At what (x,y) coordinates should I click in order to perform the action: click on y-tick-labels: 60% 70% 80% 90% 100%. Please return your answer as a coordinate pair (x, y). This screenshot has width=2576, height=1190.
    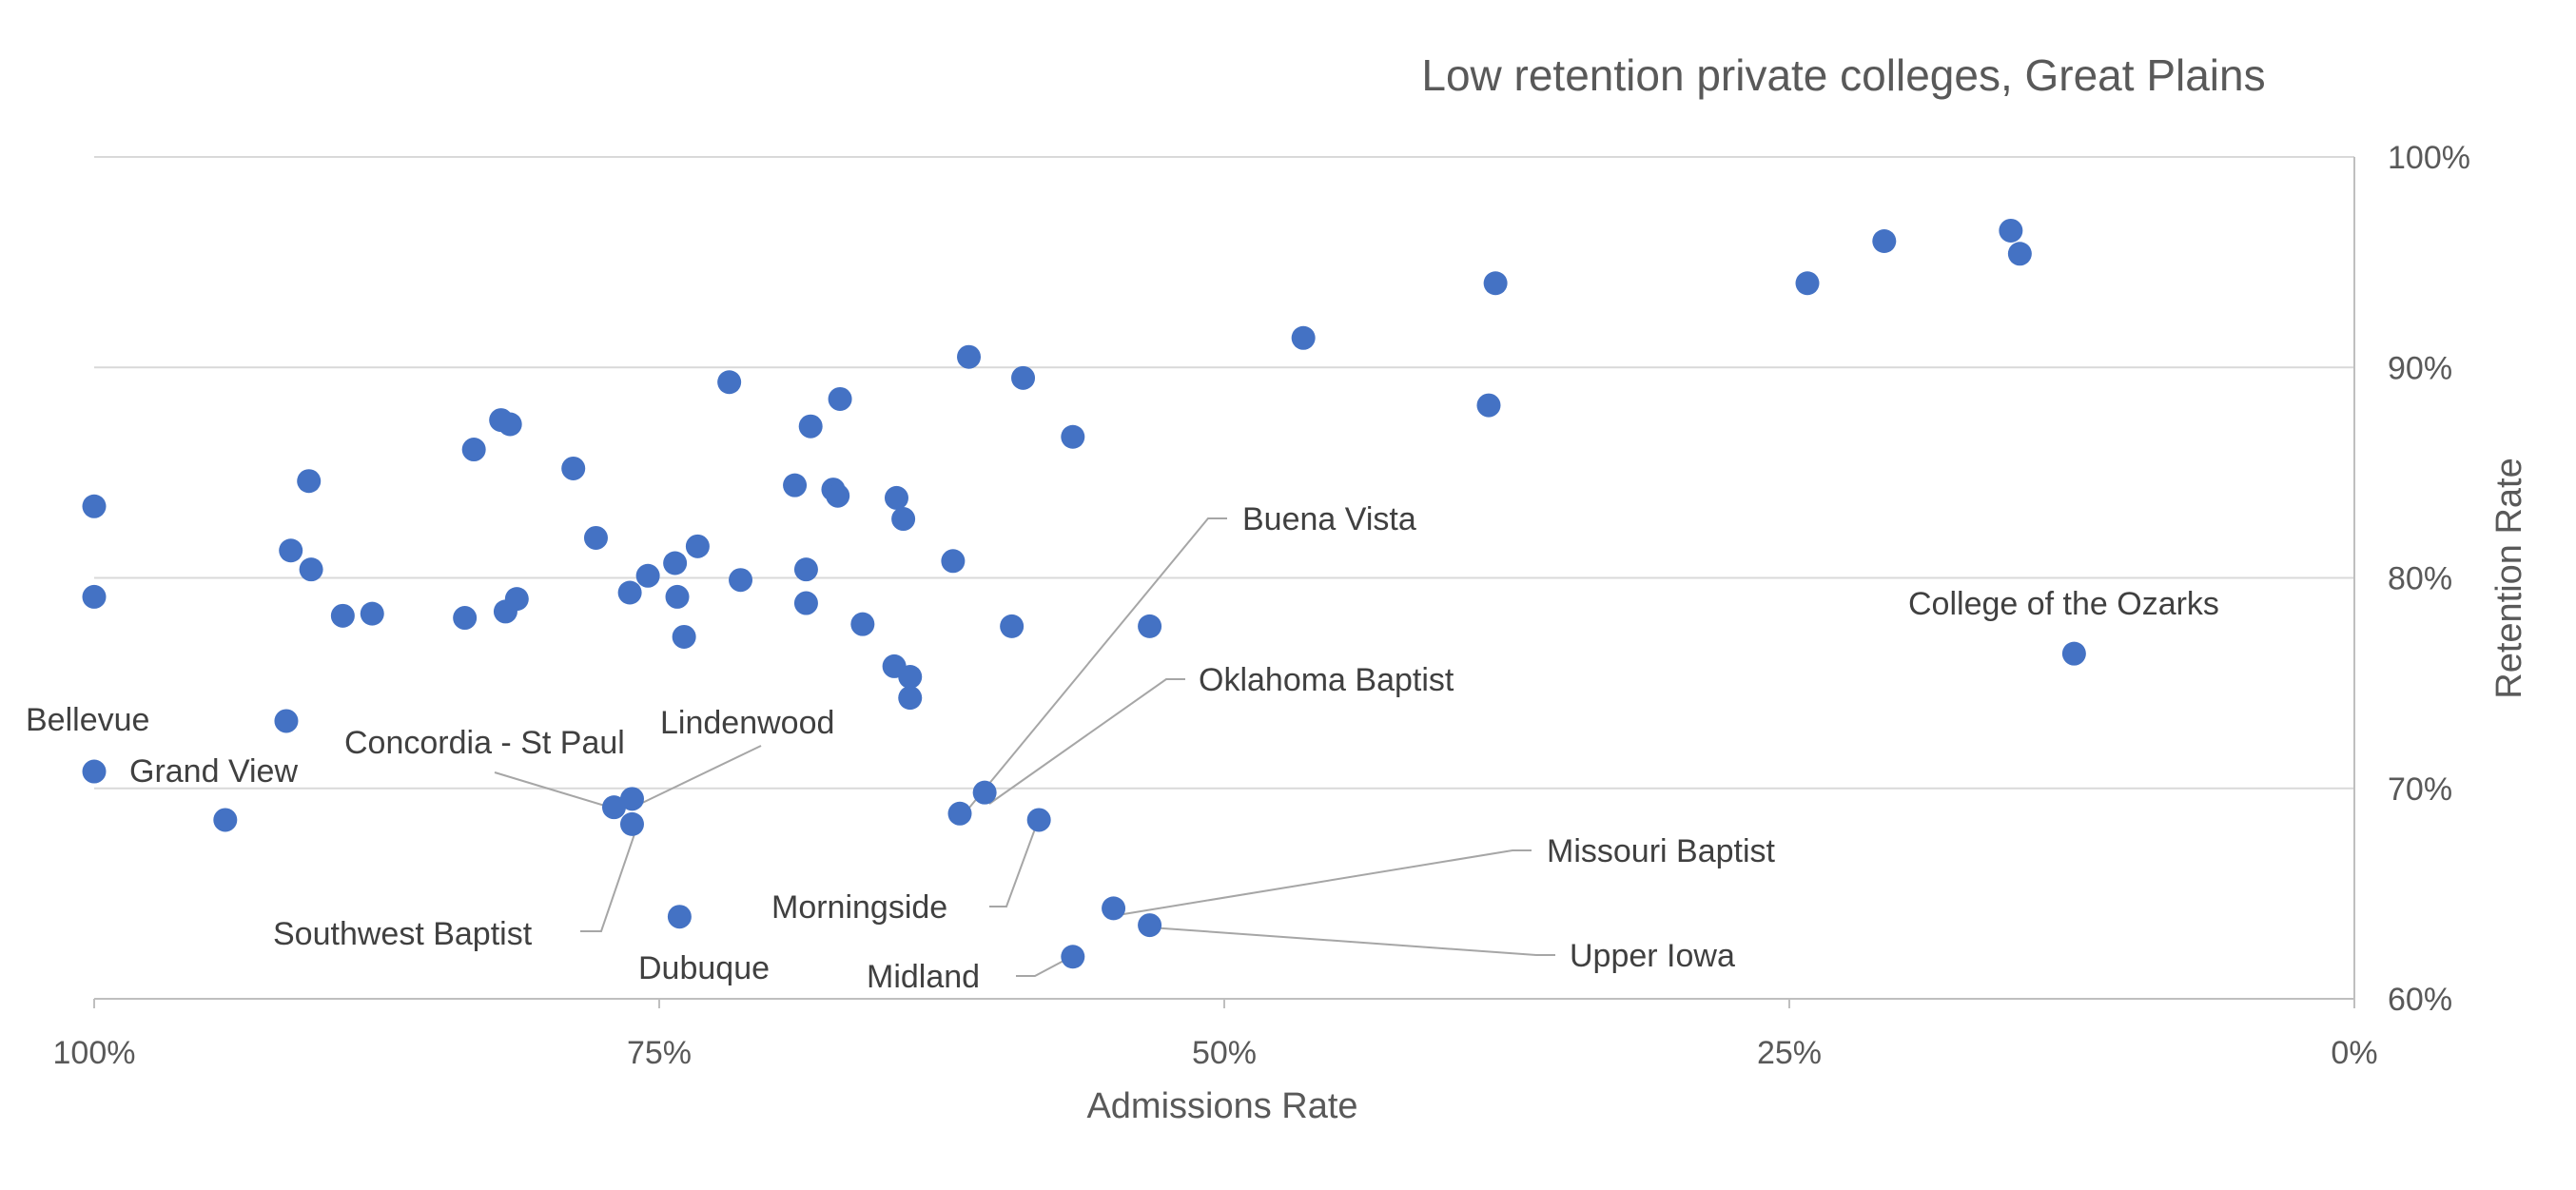
    Looking at the image, I should click on (2429, 579).